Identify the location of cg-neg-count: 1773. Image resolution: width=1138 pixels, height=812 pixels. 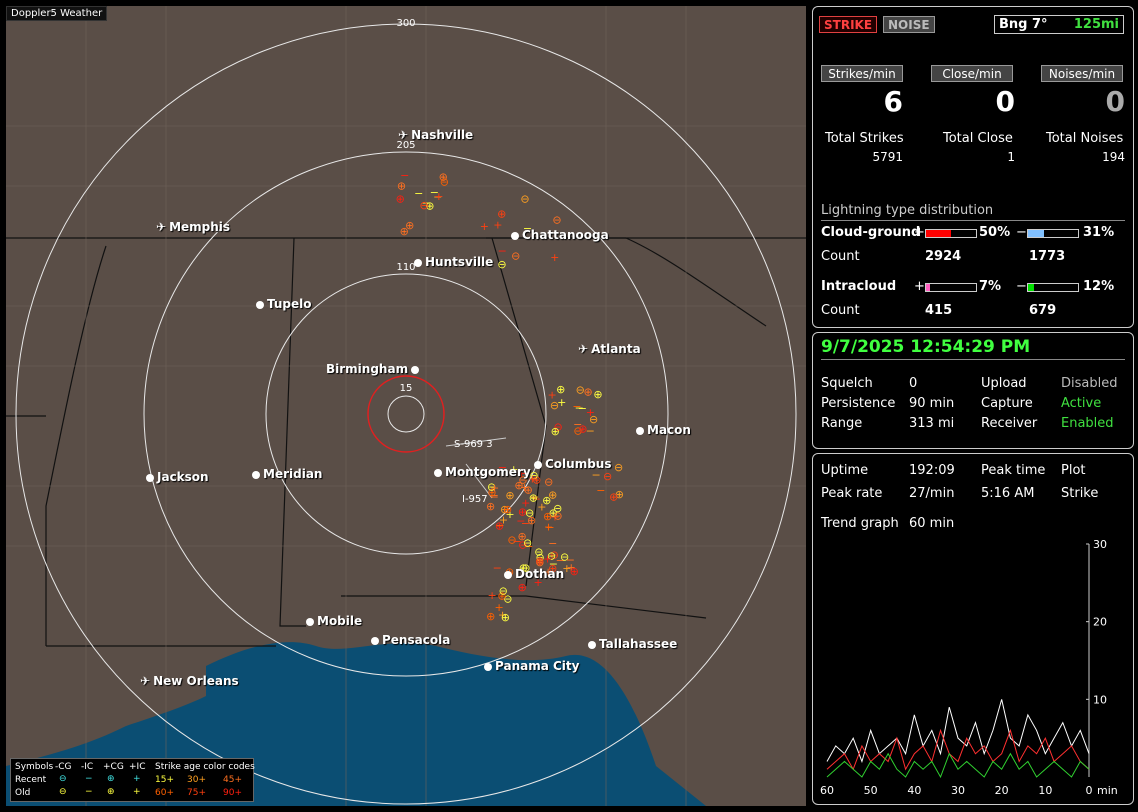
(1047, 256).